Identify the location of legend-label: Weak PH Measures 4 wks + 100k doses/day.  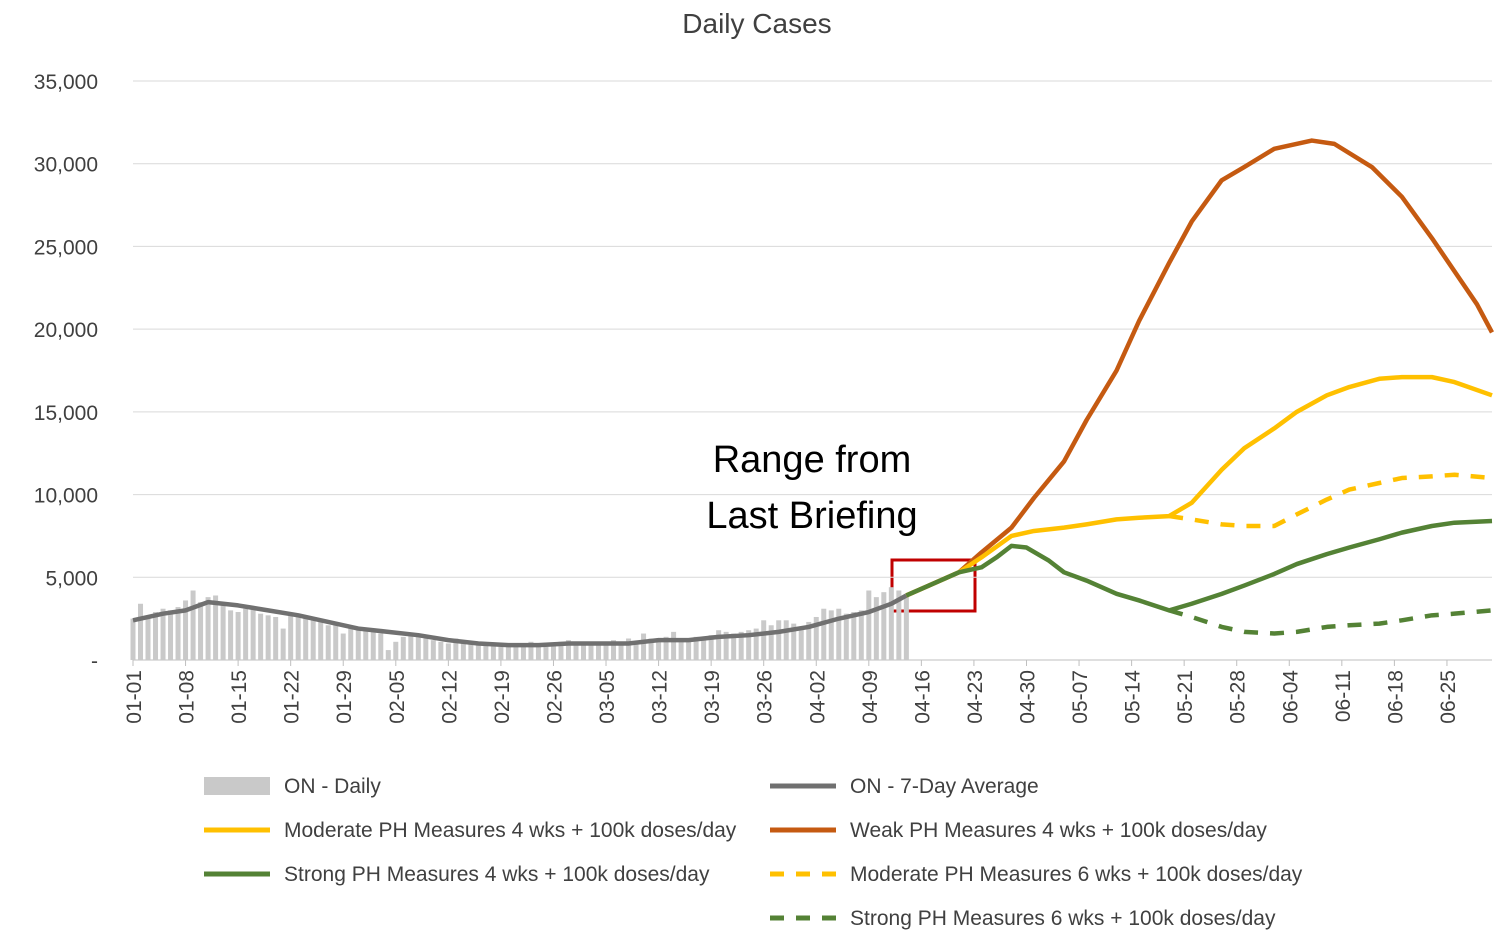
(1058, 830).